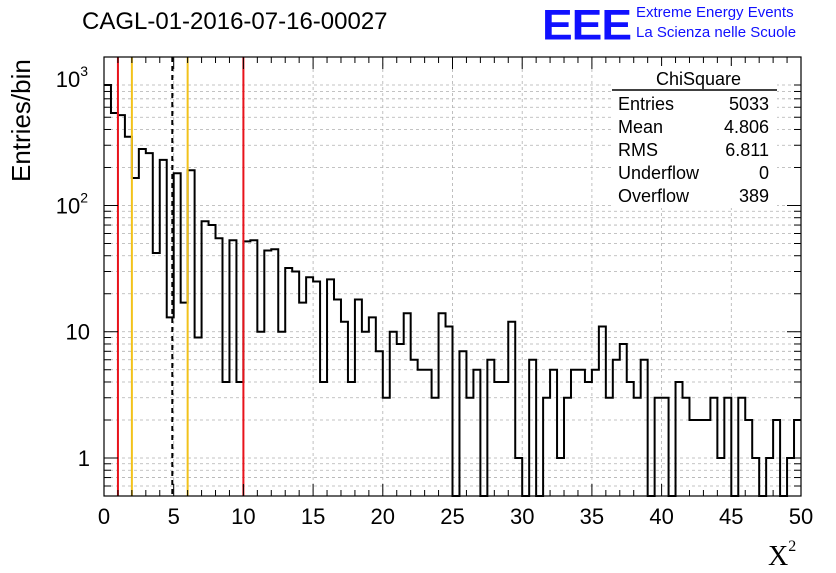 The height and width of the screenshot is (573, 836). I want to click on x-axis-label-superscript: 2, so click(792, 546).